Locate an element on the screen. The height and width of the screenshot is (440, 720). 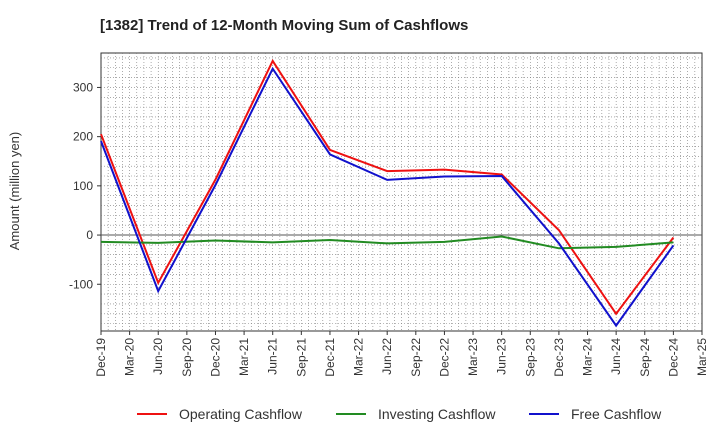
y-tick-label: 0 is located at coordinates (89, 235).